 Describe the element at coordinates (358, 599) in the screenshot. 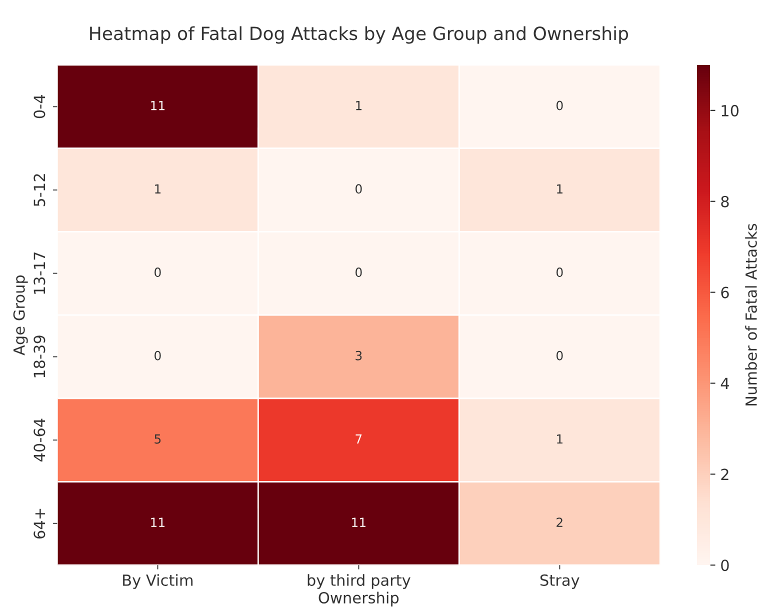

I see `x-axis-title: Ownership` at that location.